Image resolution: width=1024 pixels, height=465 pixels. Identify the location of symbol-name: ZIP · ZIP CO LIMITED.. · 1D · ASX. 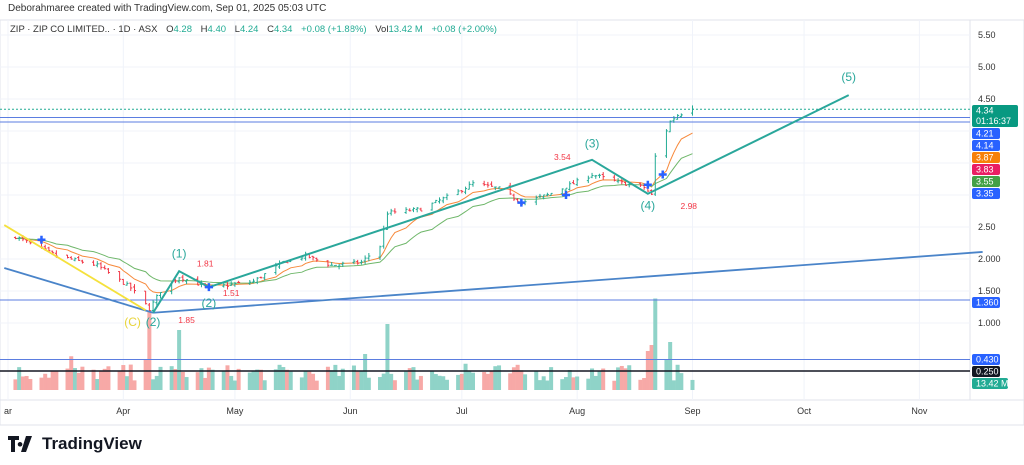
(84, 29).